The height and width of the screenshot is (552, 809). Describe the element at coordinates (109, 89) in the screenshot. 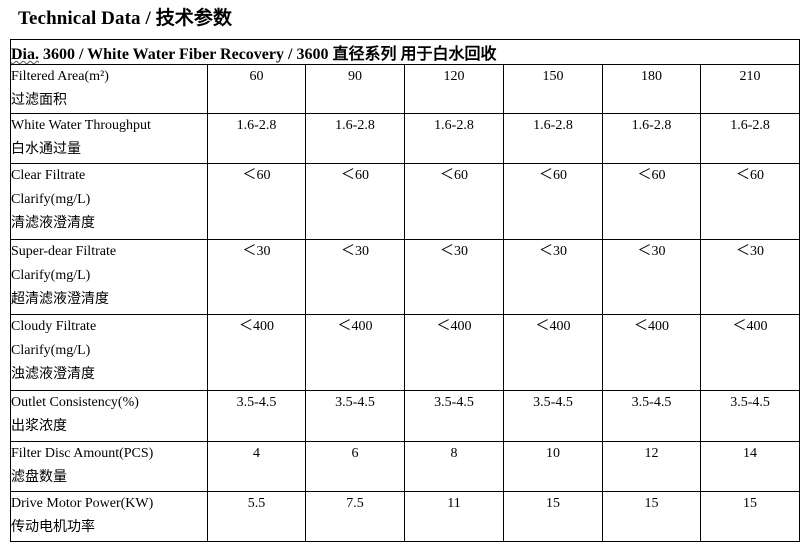

I see `row-label: Filtered Area(m²) 过滤面积` at that location.